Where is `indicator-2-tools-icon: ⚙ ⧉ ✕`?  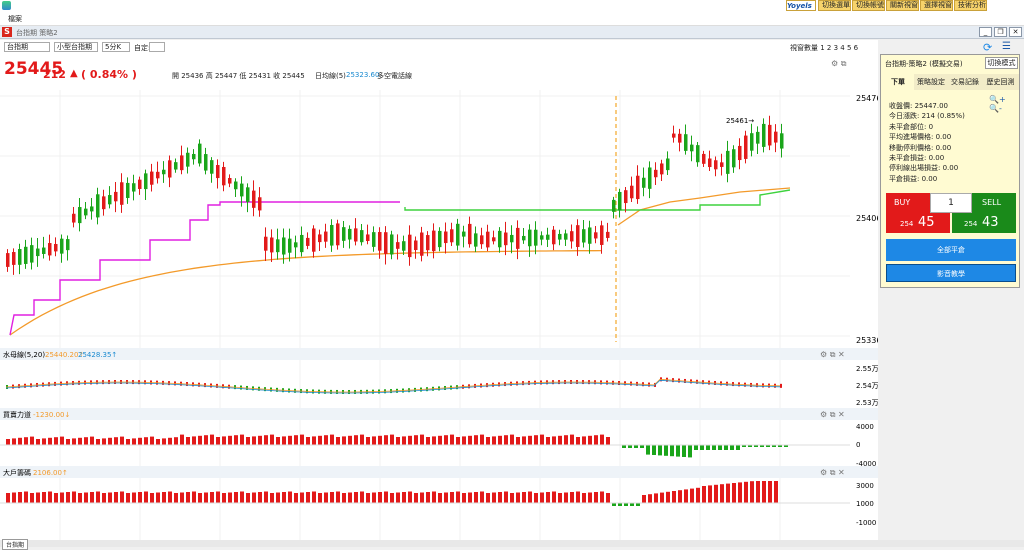 indicator-2-tools-icon: ⚙ ⧉ ✕ is located at coordinates (832, 414).